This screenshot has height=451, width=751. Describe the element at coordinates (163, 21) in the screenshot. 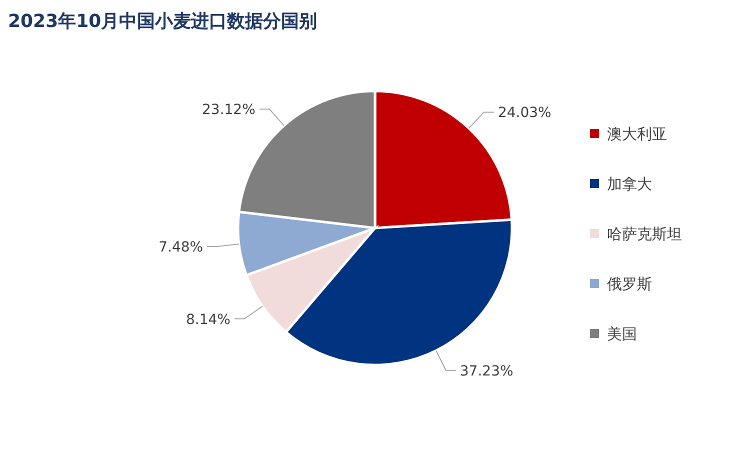

I see `title: 2023年10月中国小麦进口数据分国别` at that location.